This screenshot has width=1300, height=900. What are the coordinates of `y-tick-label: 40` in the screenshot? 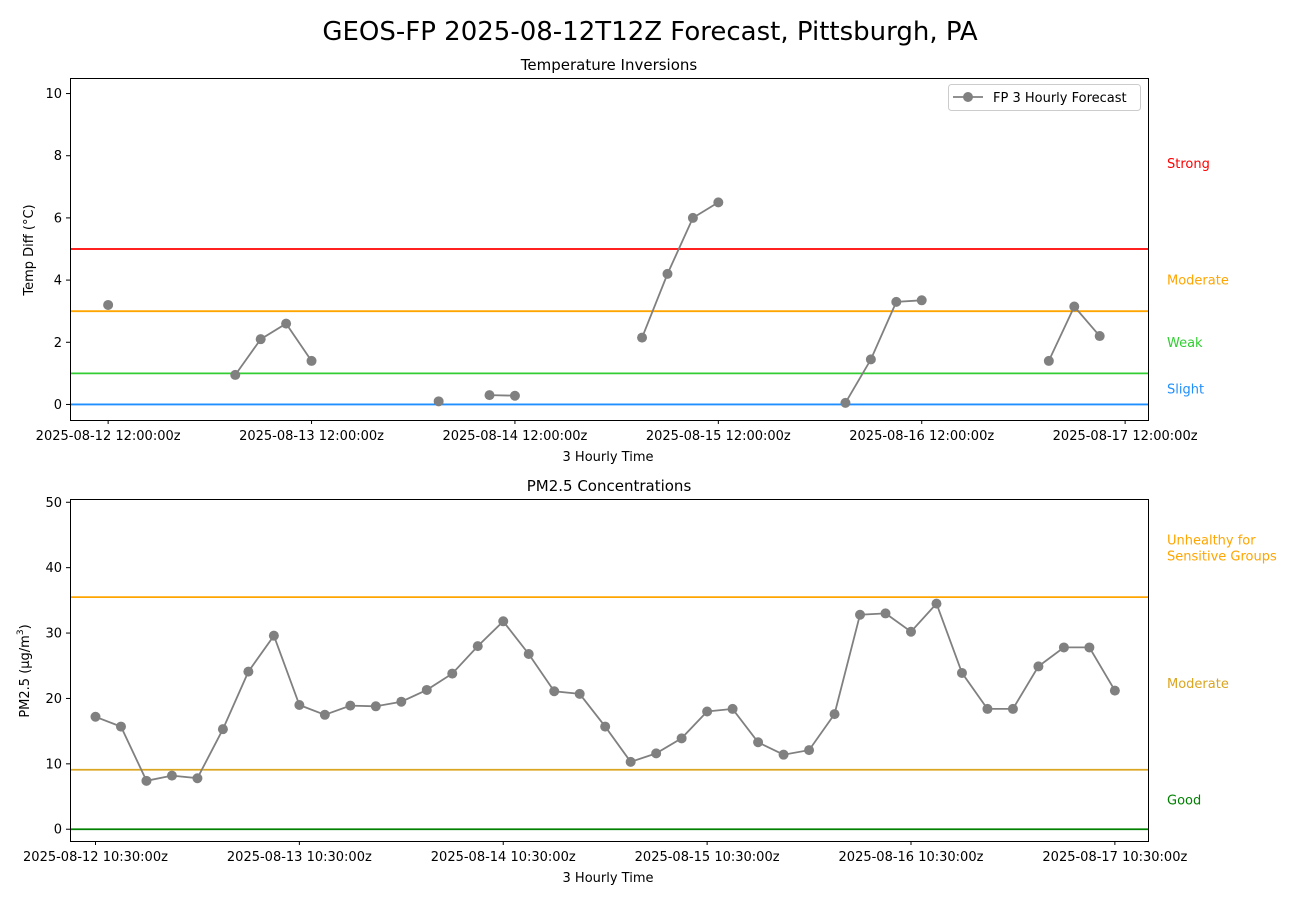 It's located at (53, 568).